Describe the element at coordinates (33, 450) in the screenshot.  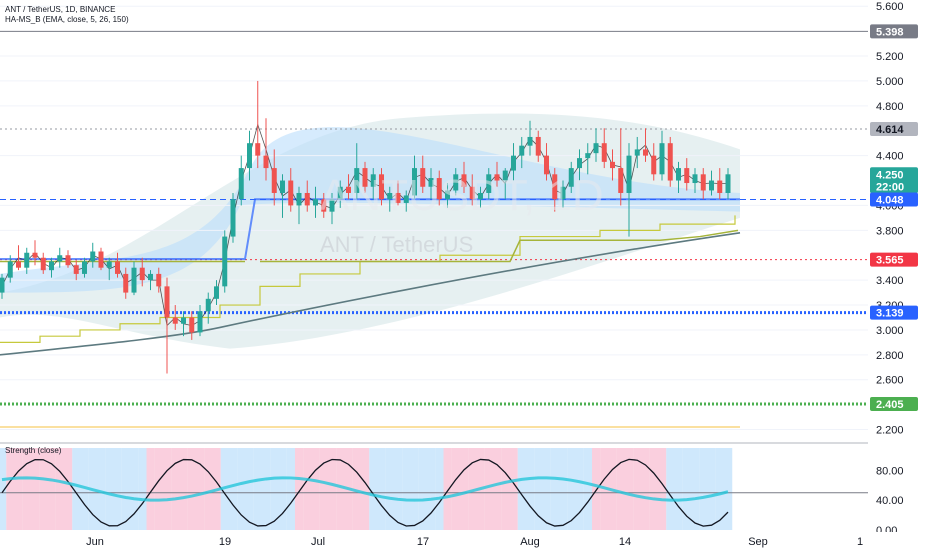
I see `oscillator-legend: Strength (close)` at that location.